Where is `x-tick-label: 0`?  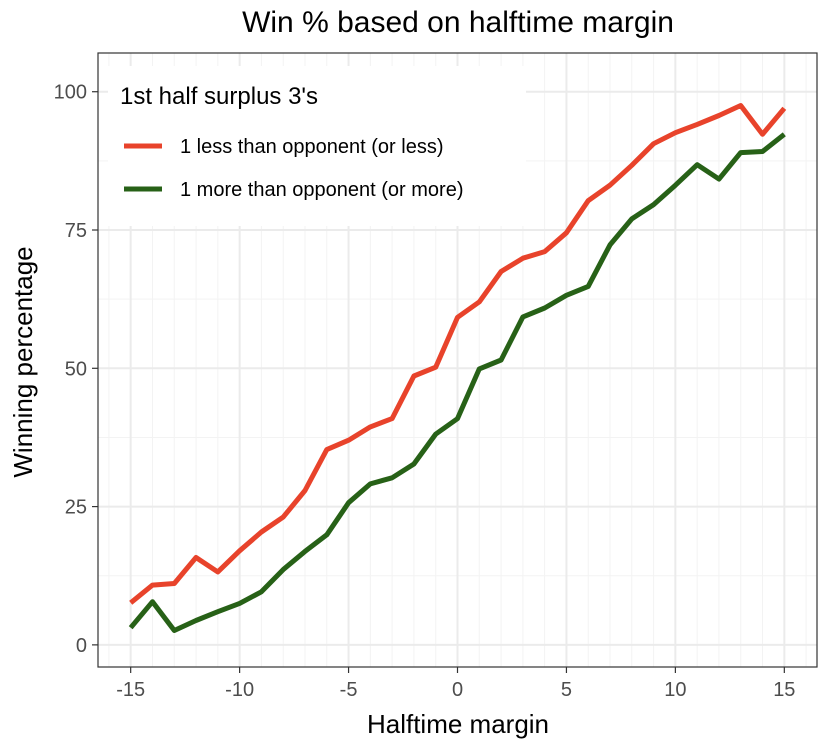
x-tick-label: 0 is located at coordinates (457, 690).